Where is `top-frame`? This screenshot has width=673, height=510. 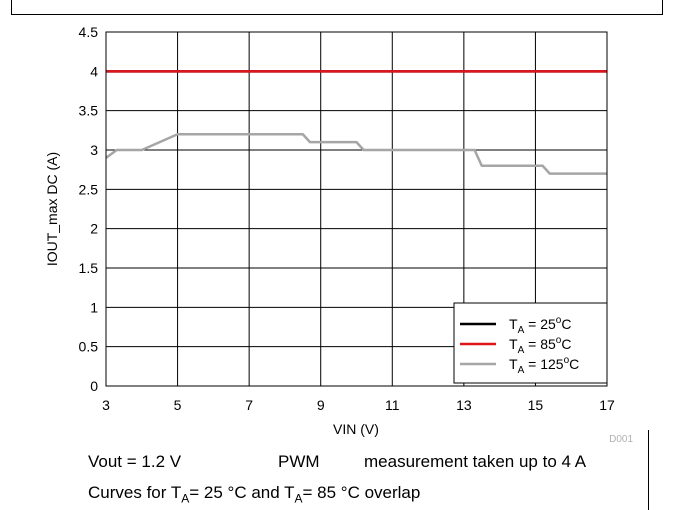
top-frame is located at coordinates (337, 7).